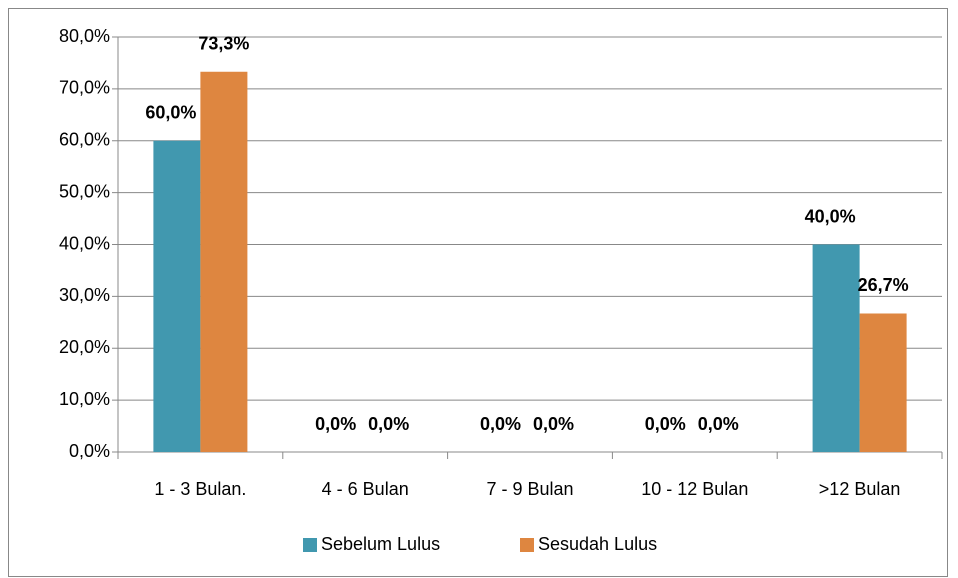 This screenshot has width=958, height=578. What do you see at coordinates (529, 489) in the screenshot?
I see `x-tick-label: 7 - 9 Bulan` at bounding box center [529, 489].